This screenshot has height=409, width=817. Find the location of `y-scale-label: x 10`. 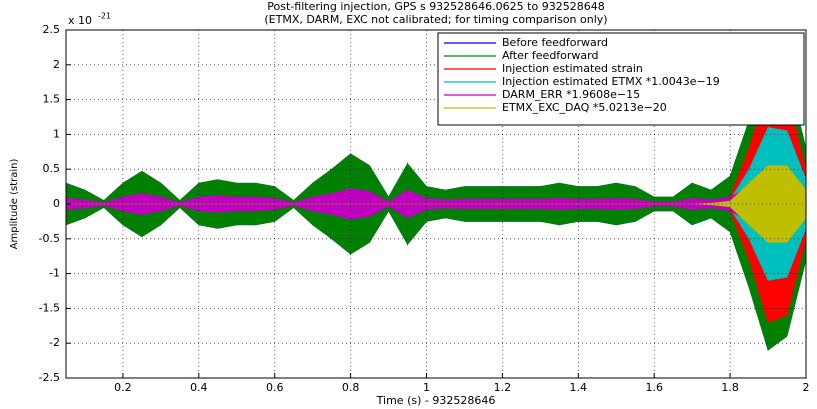

y-scale-label: x 10 is located at coordinates (80, 20).